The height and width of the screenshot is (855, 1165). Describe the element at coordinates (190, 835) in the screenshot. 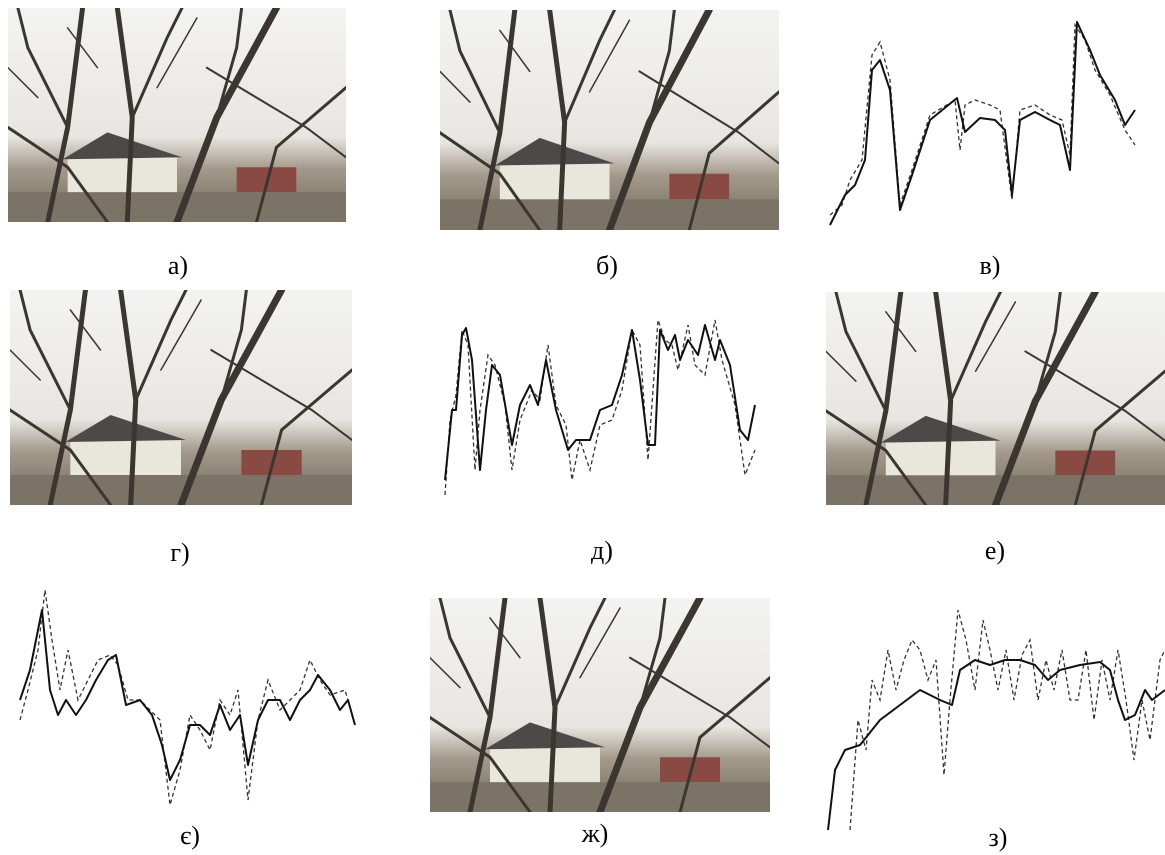

I see `panel-label: є)` at that location.